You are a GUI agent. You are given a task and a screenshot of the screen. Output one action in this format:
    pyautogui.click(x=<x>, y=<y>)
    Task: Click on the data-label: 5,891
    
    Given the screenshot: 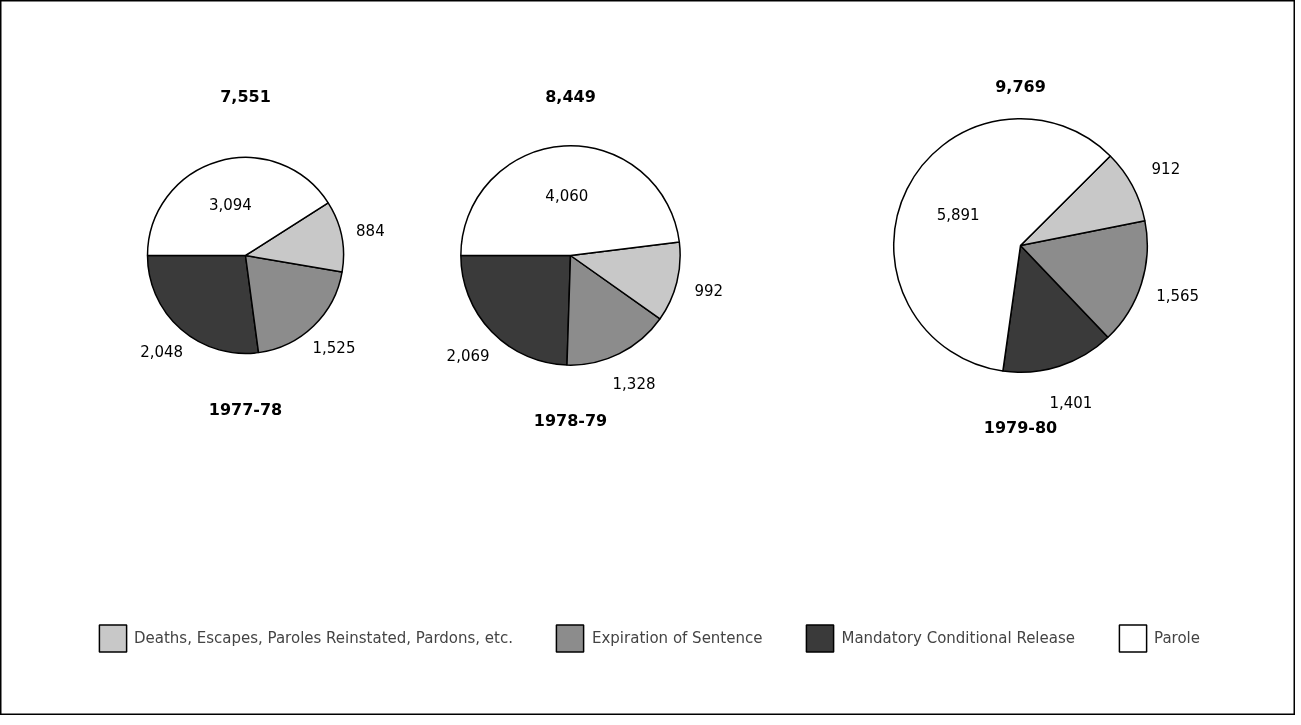 What is the action you would take?
    pyautogui.click(x=958, y=215)
    